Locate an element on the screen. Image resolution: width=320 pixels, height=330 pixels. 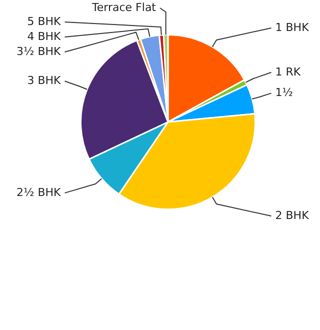
slice-label: 3½ BHK is located at coordinates (39, 51).